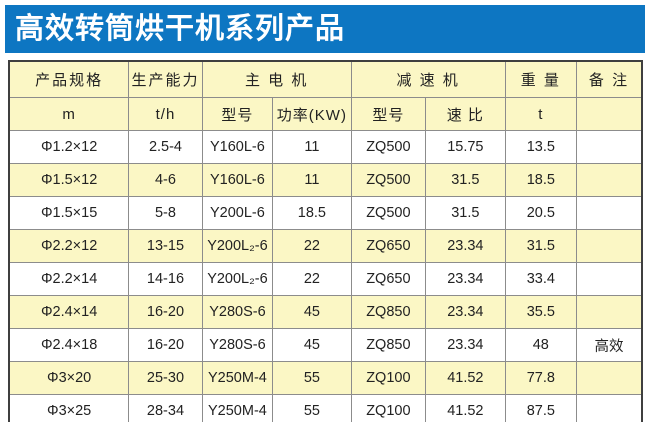 This screenshot has height=422, width=650. What do you see at coordinates (69, 180) in the screenshot?
I see `table-cell: Φ1.5×12` at bounding box center [69, 180].